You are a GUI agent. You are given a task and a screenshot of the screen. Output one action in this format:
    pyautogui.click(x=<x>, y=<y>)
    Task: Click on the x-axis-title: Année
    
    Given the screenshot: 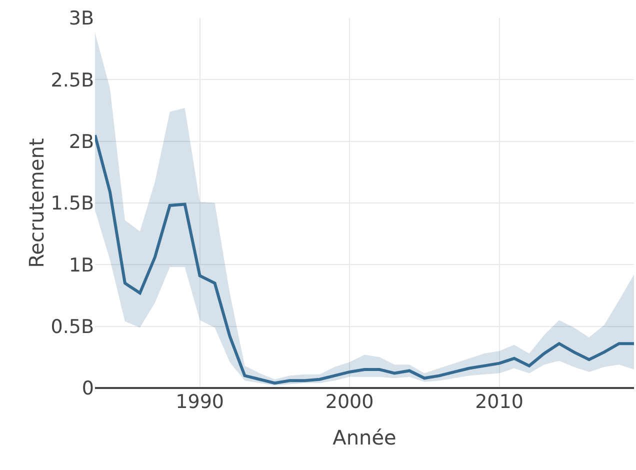 What is the action you would take?
    pyautogui.click(x=364, y=438)
    